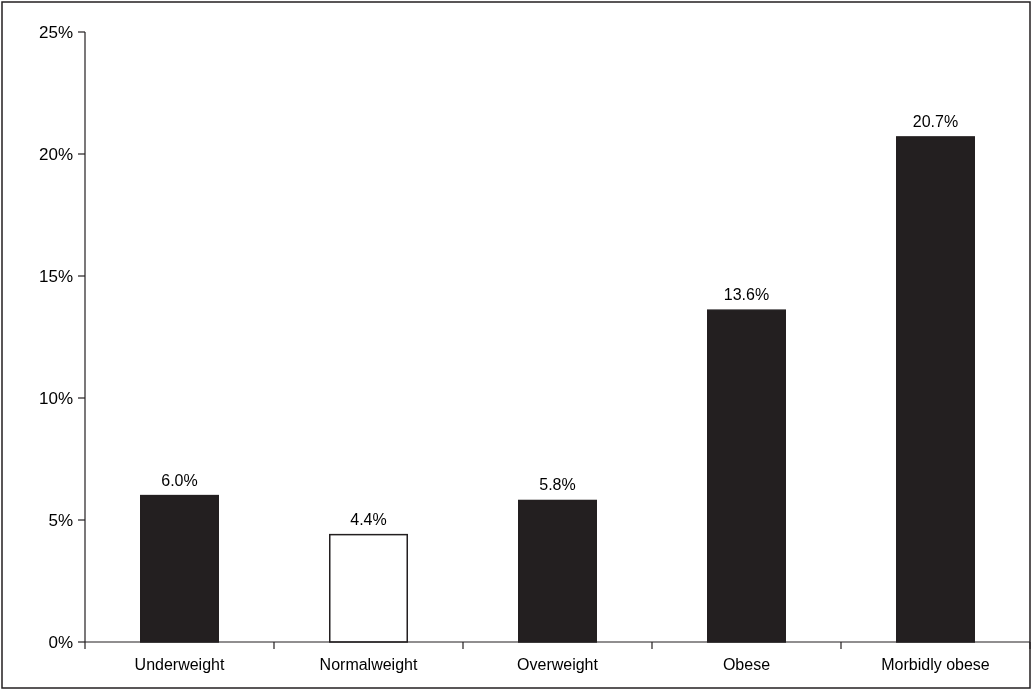 The image size is (1032, 690). I want to click on y-tick-label: 5%, so click(60, 520).